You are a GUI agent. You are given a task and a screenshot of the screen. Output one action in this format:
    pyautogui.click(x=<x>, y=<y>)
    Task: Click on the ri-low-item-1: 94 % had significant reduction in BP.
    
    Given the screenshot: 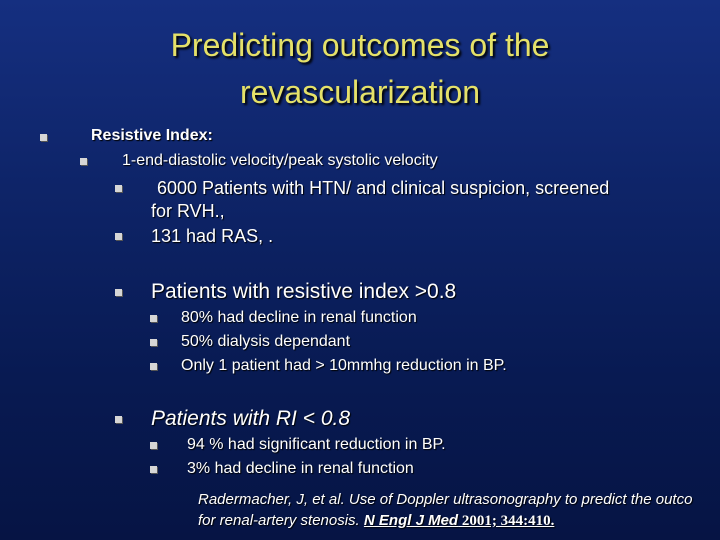 What is the action you would take?
    pyautogui.click(x=316, y=444)
    